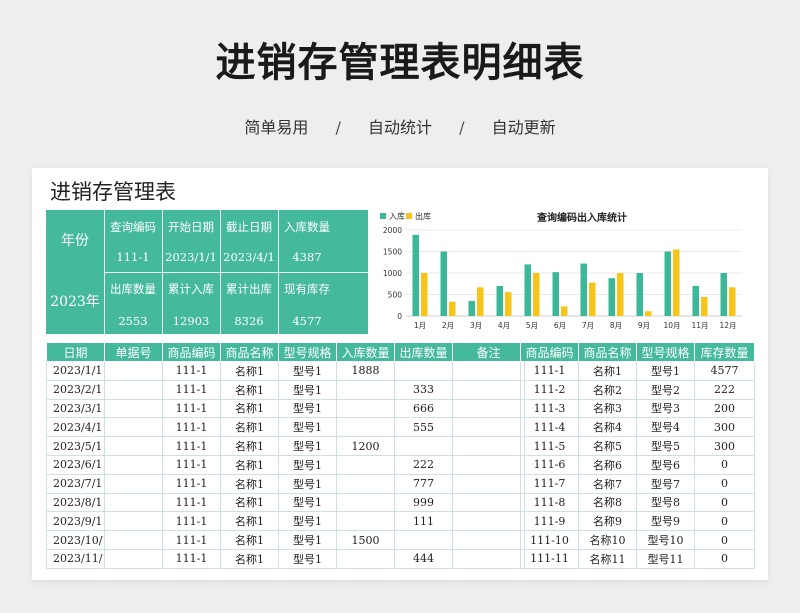 The width and height of the screenshot is (800, 613). I want to click on table-cell: 型号5, so click(665, 446).